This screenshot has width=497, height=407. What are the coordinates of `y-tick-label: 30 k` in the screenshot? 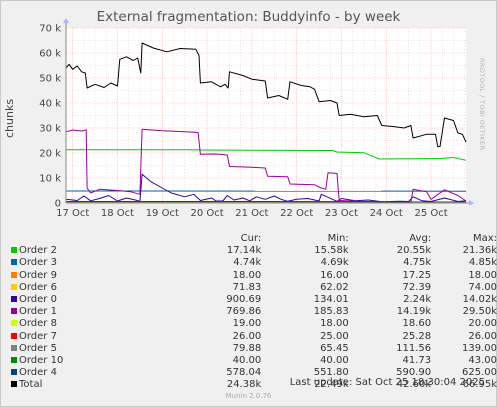 It's located at (50, 129).